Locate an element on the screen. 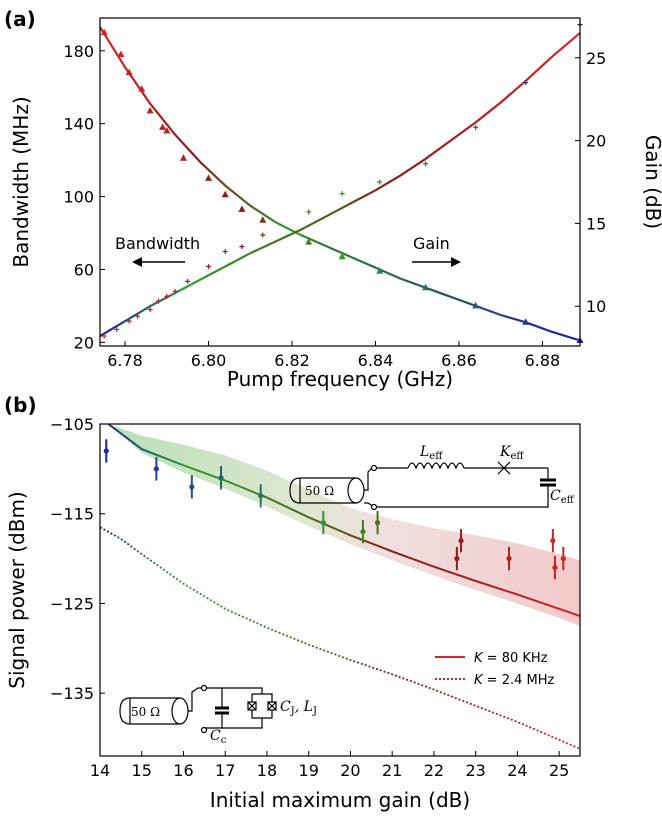  junction-2-cross is located at coordinates (272, 706).